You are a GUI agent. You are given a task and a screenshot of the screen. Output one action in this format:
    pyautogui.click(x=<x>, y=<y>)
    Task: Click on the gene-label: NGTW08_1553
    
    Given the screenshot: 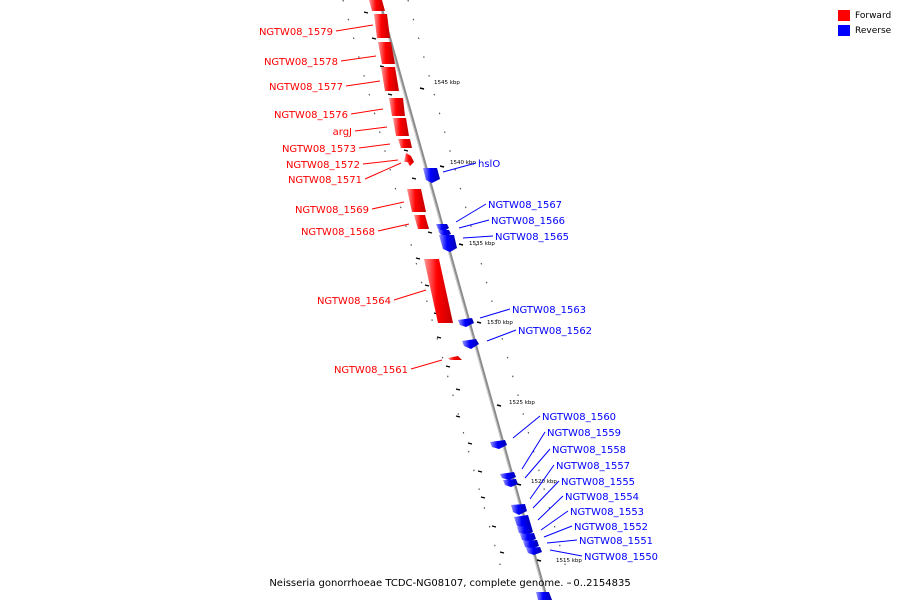 What is the action you would take?
    pyautogui.click(x=607, y=512)
    